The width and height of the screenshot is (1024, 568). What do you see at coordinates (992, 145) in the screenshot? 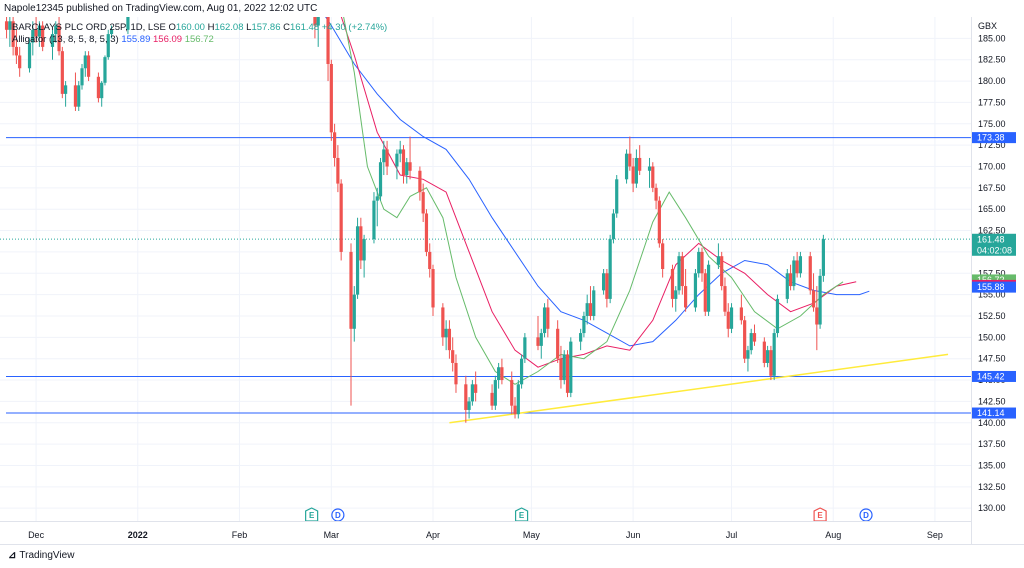
I see `y-tick-label: 172.50` at bounding box center [992, 145].